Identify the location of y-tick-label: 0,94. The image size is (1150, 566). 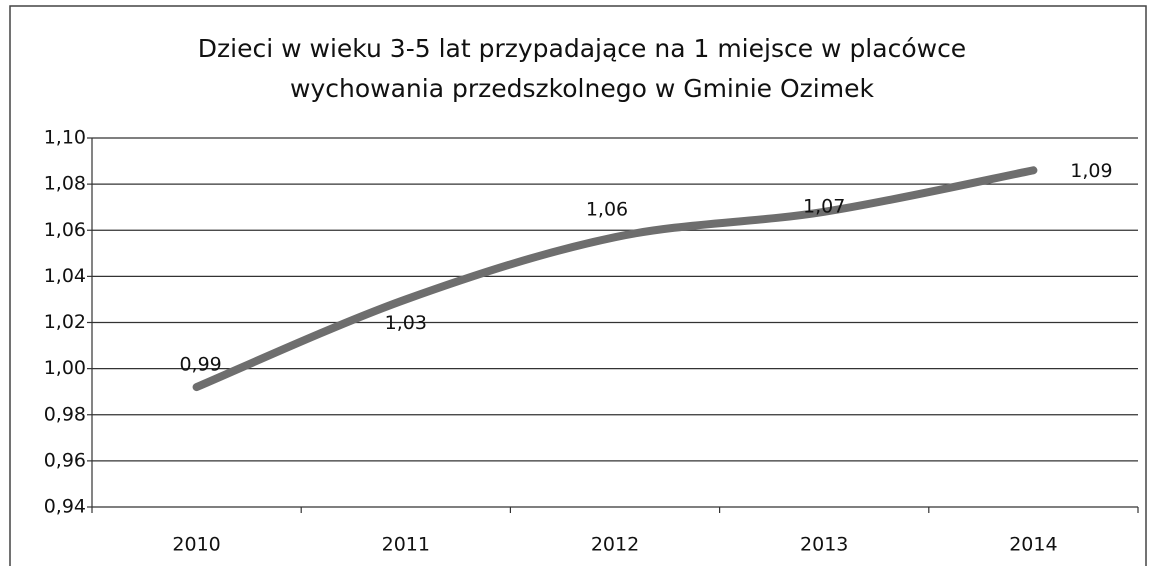
(65, 507).